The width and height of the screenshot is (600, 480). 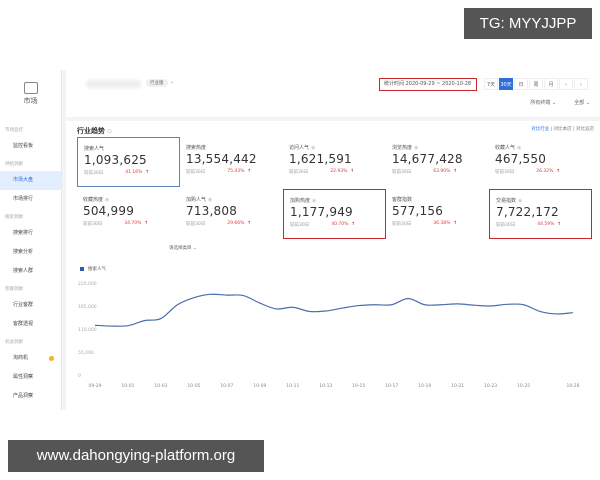 What do you see at coordinates (303, 201) in the screenshot?
I see `metric-label: 加购热度 ◉` at bounding box center [303, 201].